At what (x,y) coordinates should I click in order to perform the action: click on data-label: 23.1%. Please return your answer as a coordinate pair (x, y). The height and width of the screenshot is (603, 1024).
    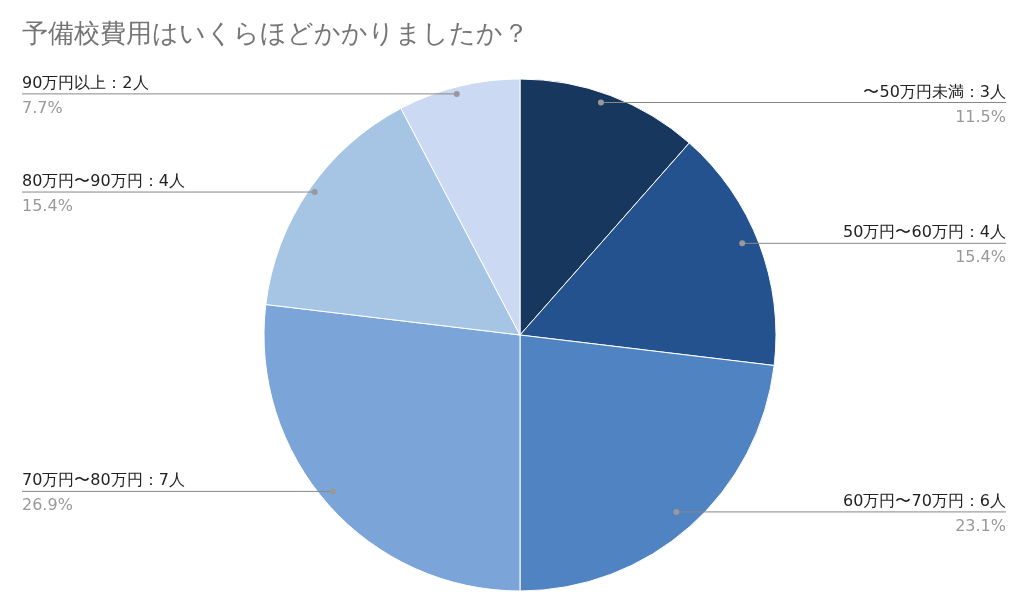
    Looking at the image, I should click on (980, 525).